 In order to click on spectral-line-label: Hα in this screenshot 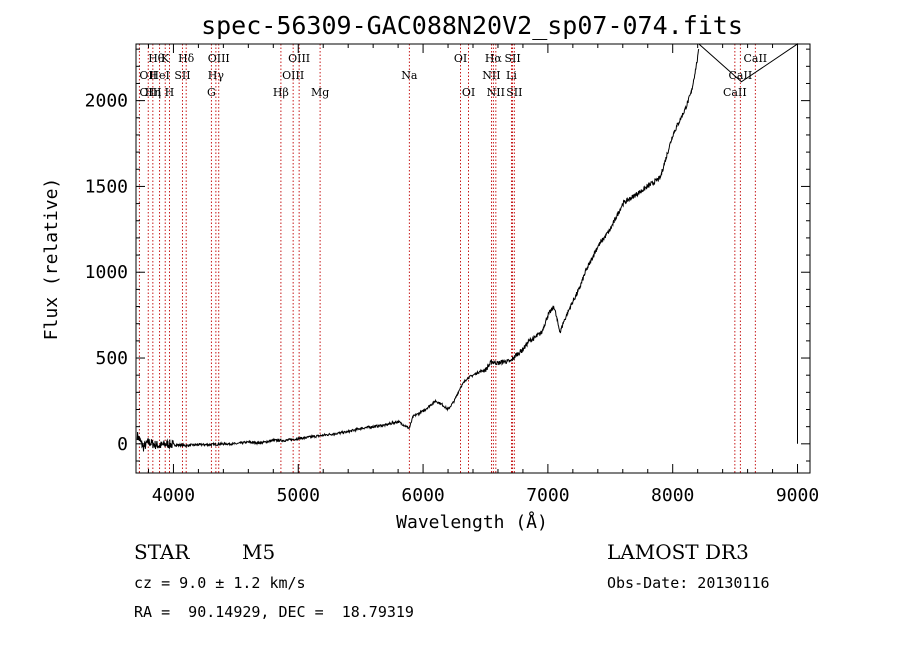, I will do `click(494, 58)`.